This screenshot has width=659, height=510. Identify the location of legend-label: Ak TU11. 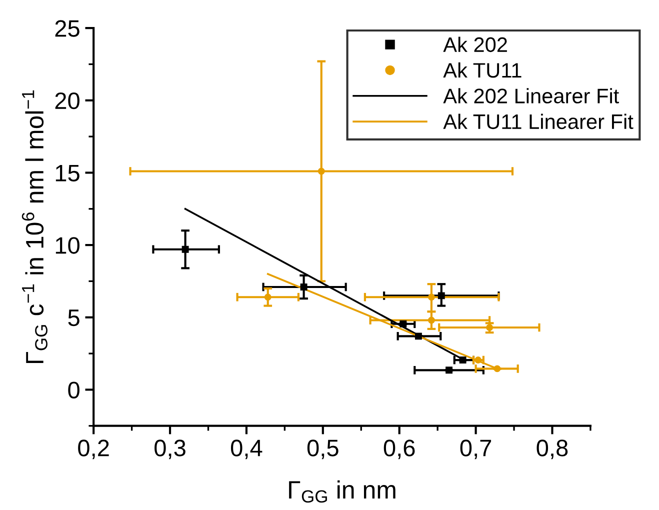
(482, 70).